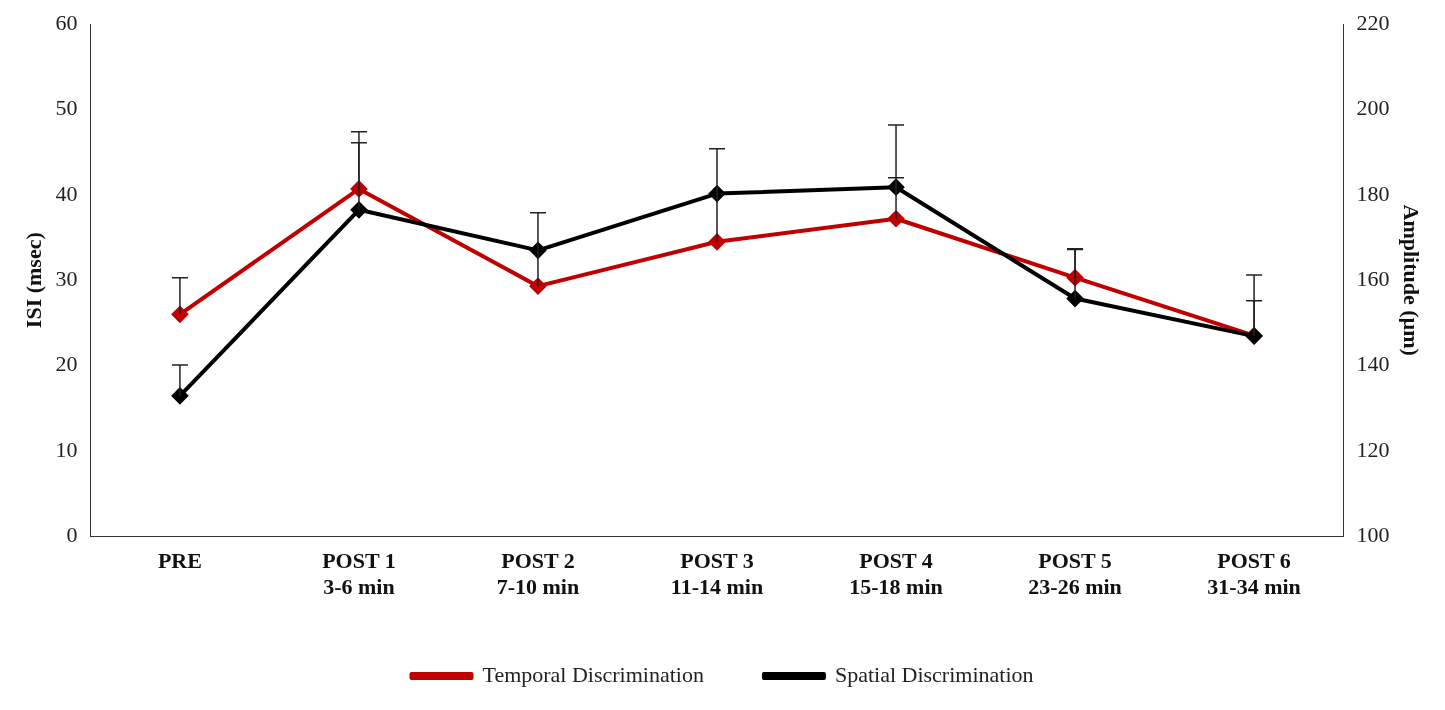 The width and height of the screenshot is (1445, 710). What do you see at coordinates (66, 22) in the screenshot?
I see `y-tick-label: 60` at bounding box center [66, 22].